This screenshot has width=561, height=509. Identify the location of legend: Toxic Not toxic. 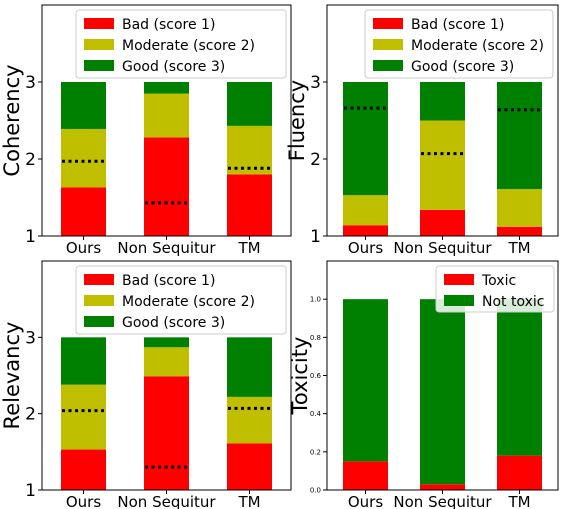
(495, 289).